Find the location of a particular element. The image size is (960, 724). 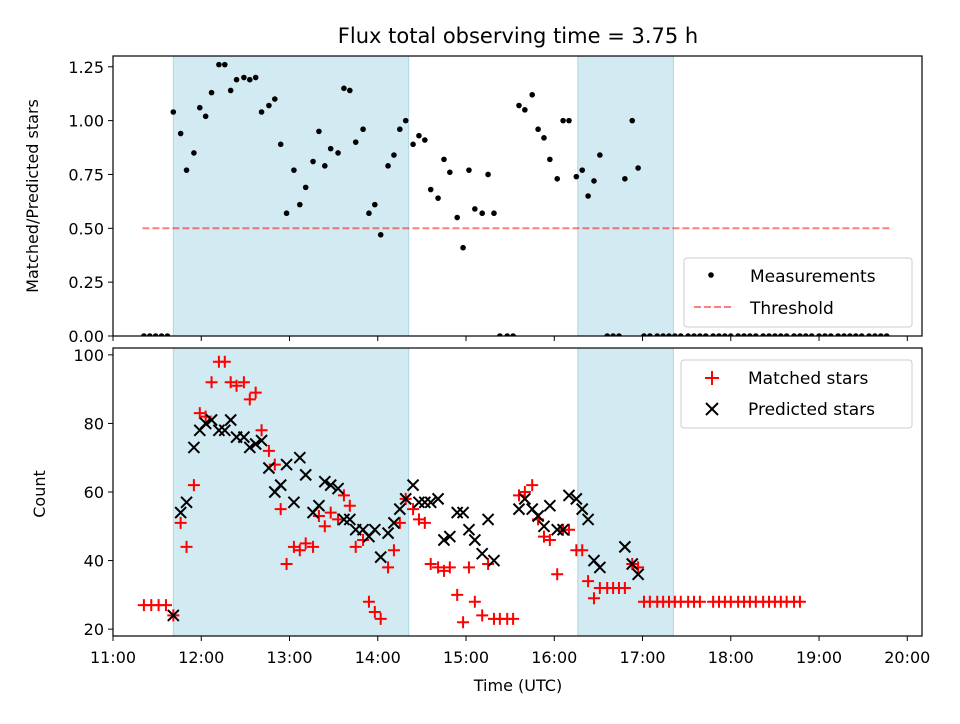

chart-title: Flux total observing time = 3.75 h is located at coordinates (518, 36).